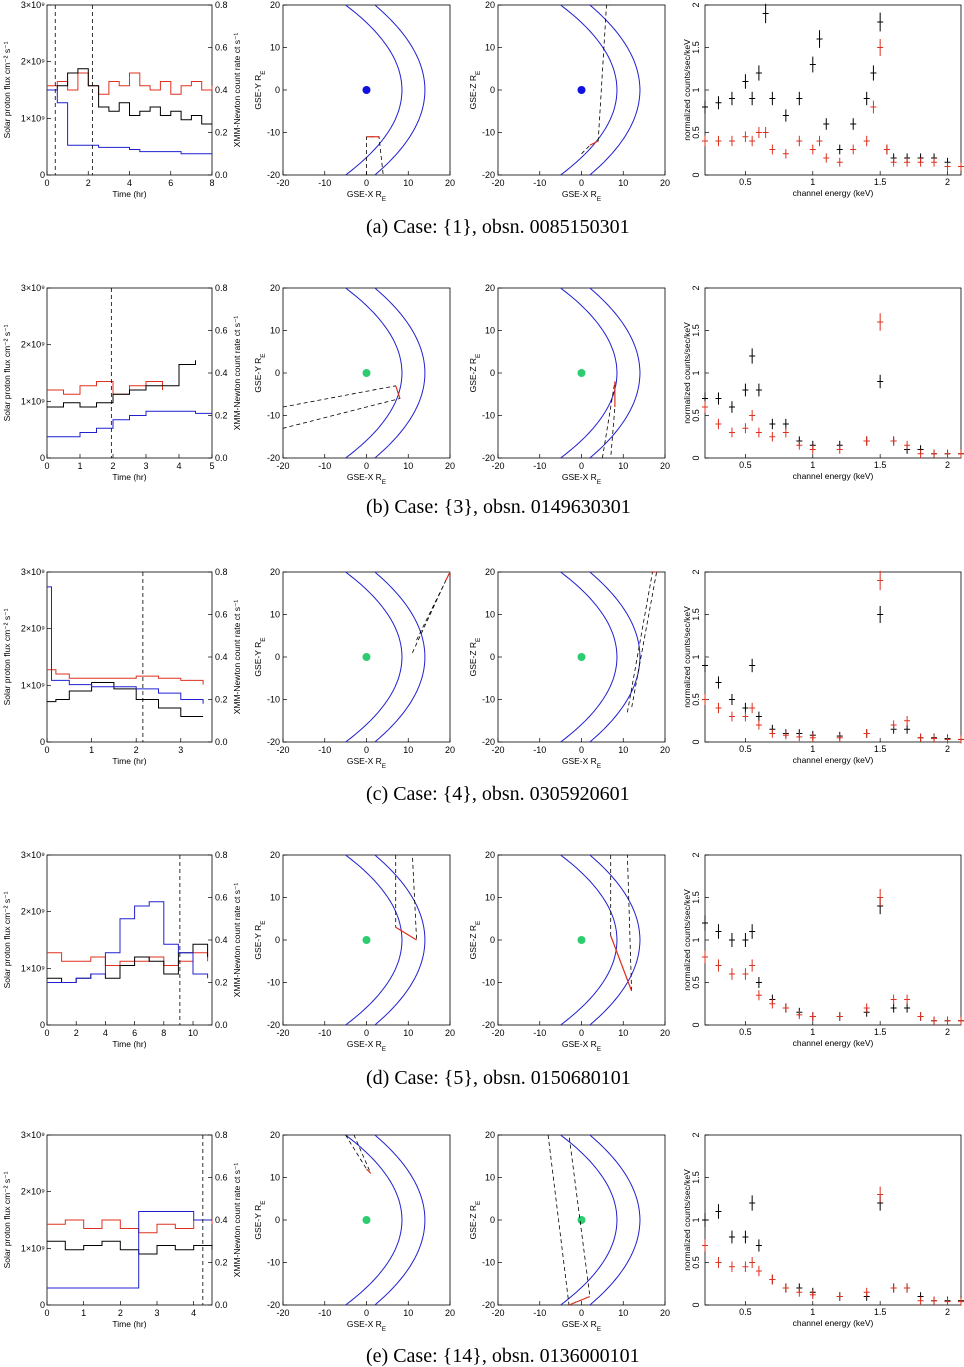 This screenshot has width=964, height=1367. Describe the element at coordinates (221, 373) in the screenshot. I see `rate-tick-label: 0.4` at that location.